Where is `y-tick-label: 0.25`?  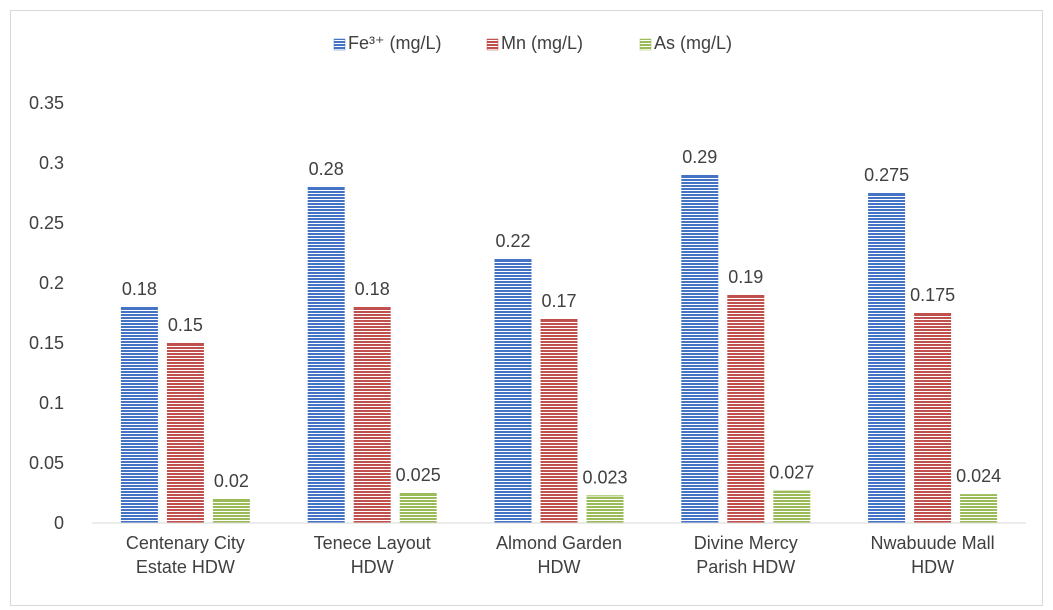
y-tick-label: 0.25 is located at coordinates (46, 223).